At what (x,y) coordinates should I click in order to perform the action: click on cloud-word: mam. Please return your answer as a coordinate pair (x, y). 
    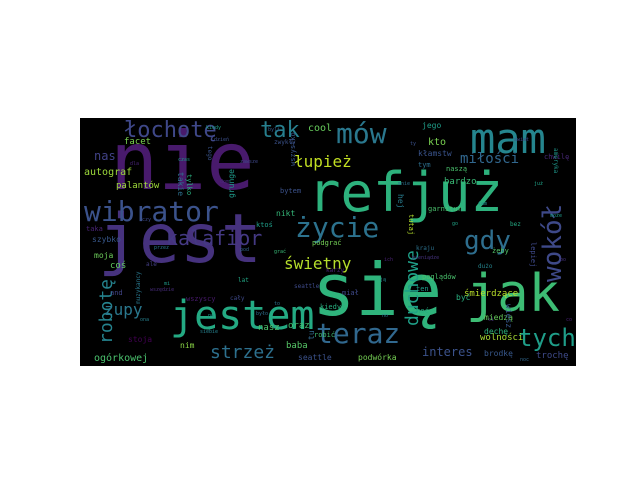
    Looking at the image, I should click on (508, 140).